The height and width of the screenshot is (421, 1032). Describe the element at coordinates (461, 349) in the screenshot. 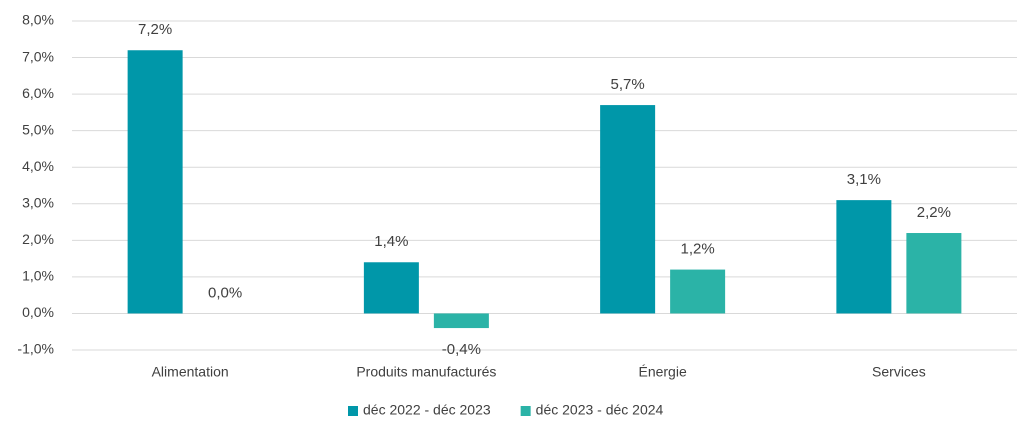

I see `data-label: -0,4%` at that location.